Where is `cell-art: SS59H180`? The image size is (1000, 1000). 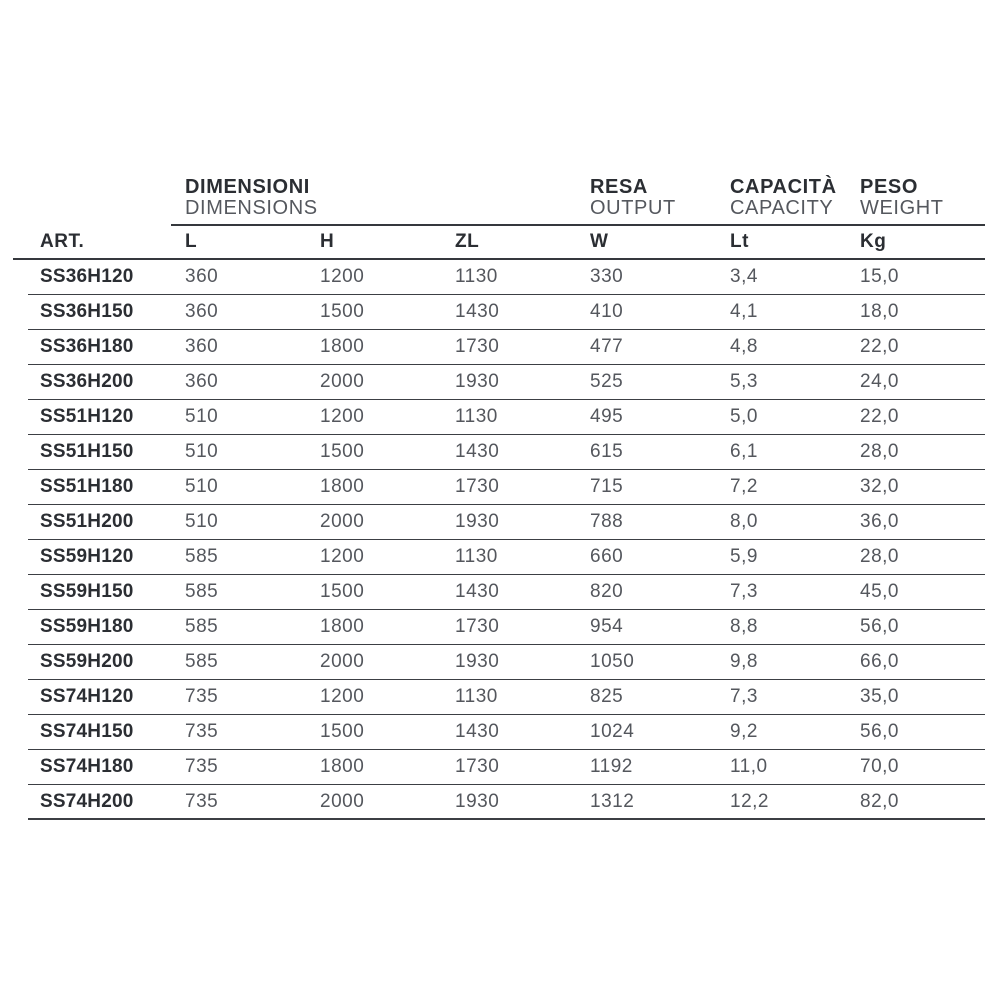
cell-art: SS59H180 is located at coordinates (87, 626).